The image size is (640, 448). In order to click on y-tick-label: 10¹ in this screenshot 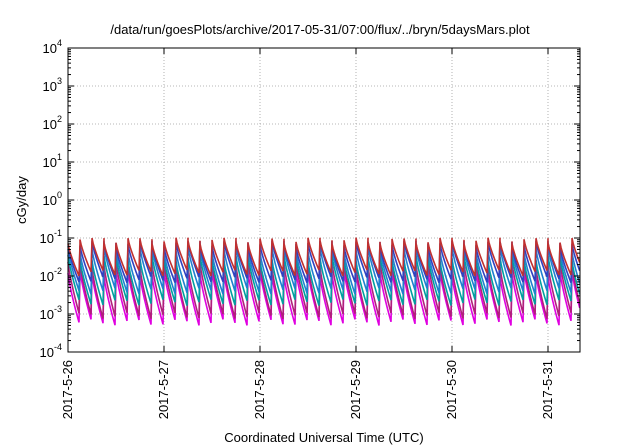, I will do `click(52, 161)`.